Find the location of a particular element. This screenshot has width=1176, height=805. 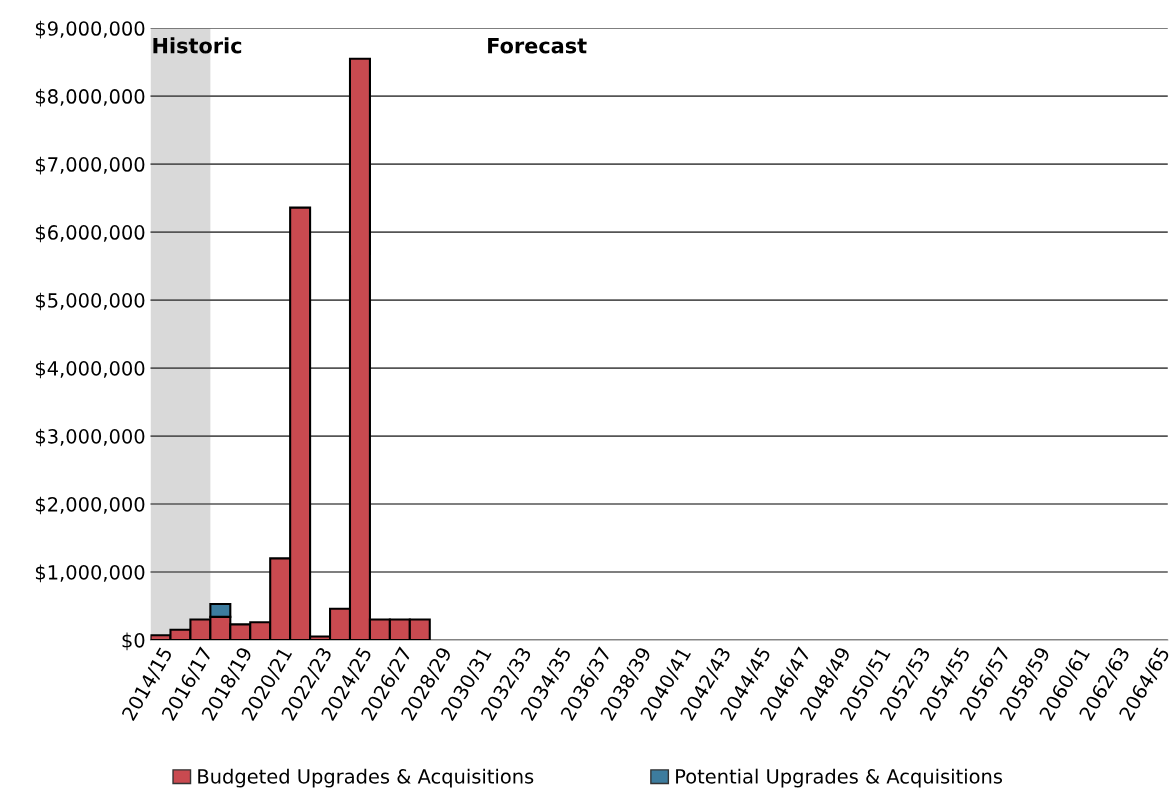

y-tick-label: $1,000,000 is located at coordinates (90, 573).